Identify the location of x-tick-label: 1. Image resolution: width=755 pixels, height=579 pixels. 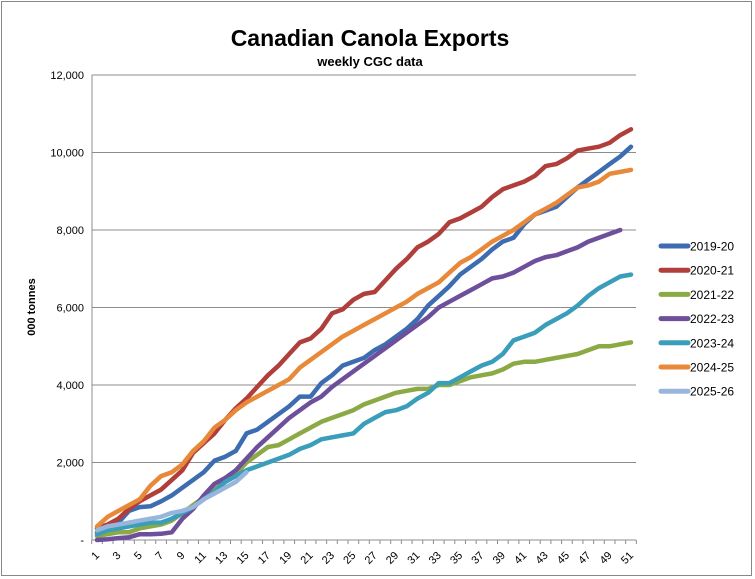
(95, 556).